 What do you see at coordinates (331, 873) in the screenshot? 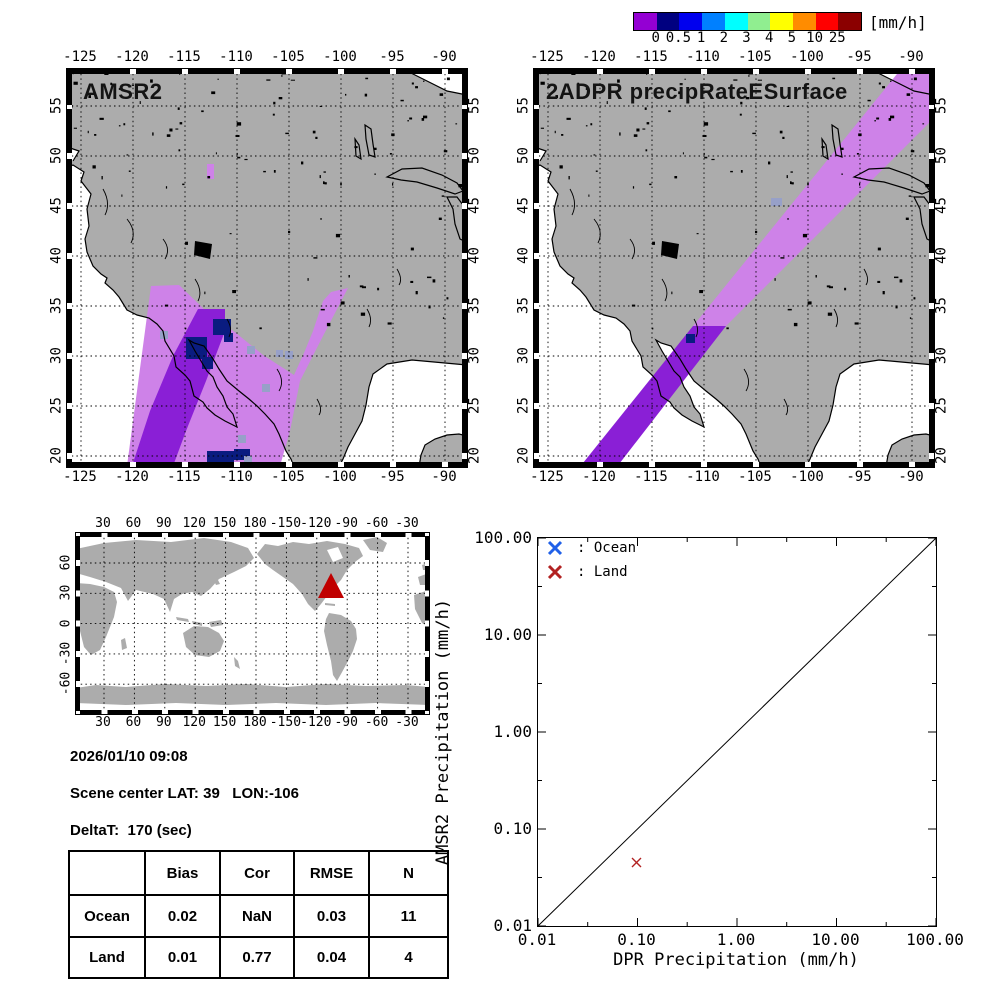
I see `stats-header-cell: RMSE` at bounding box center [331, 873].